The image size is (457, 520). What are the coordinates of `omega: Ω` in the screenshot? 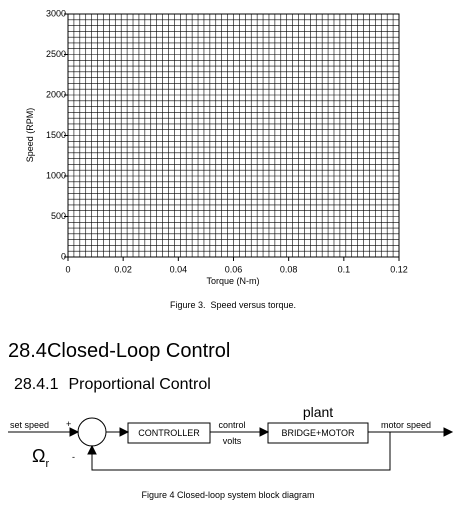 It's located at (38, 456).